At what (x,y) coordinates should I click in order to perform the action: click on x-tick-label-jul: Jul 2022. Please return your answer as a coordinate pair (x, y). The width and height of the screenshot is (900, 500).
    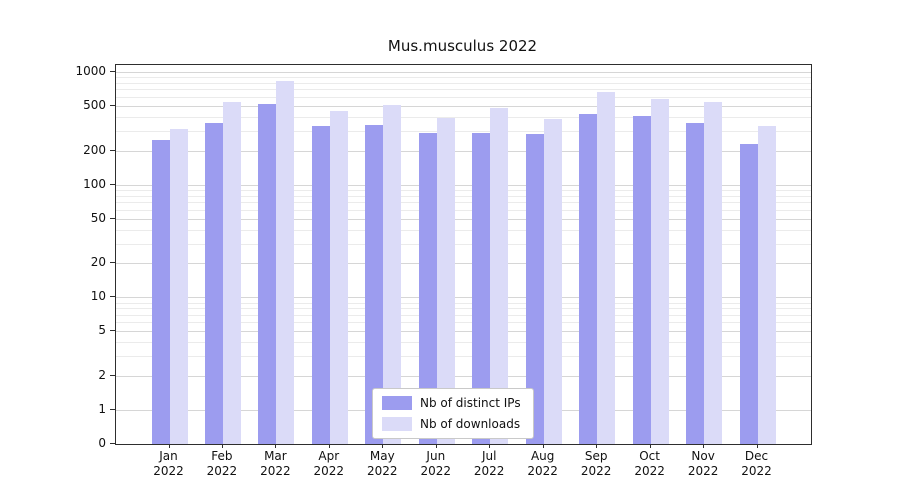
    Looking at the image, I should click on (489, 463).